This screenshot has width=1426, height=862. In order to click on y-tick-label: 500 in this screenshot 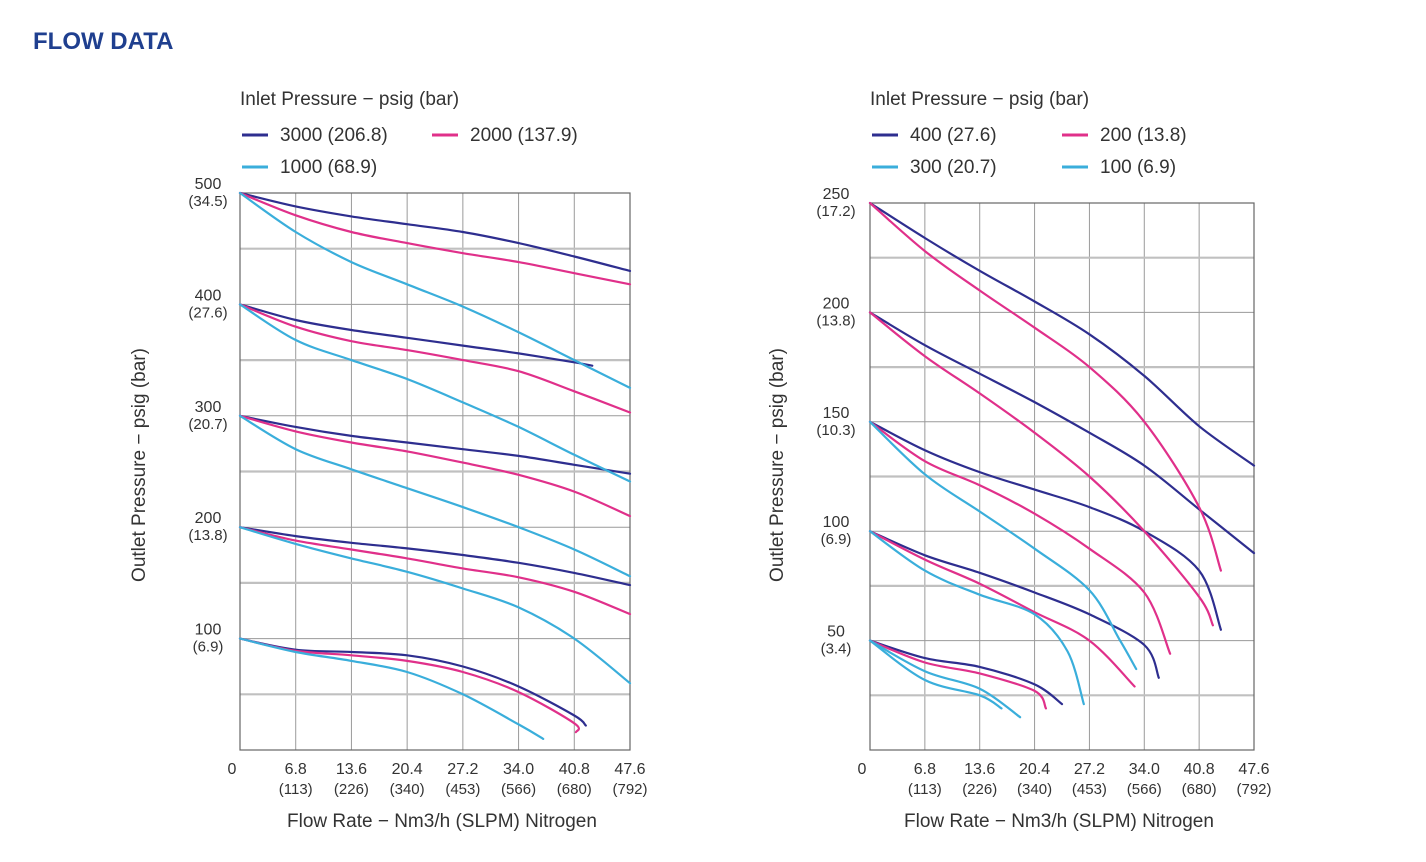, I will do `click(208, 184)`.